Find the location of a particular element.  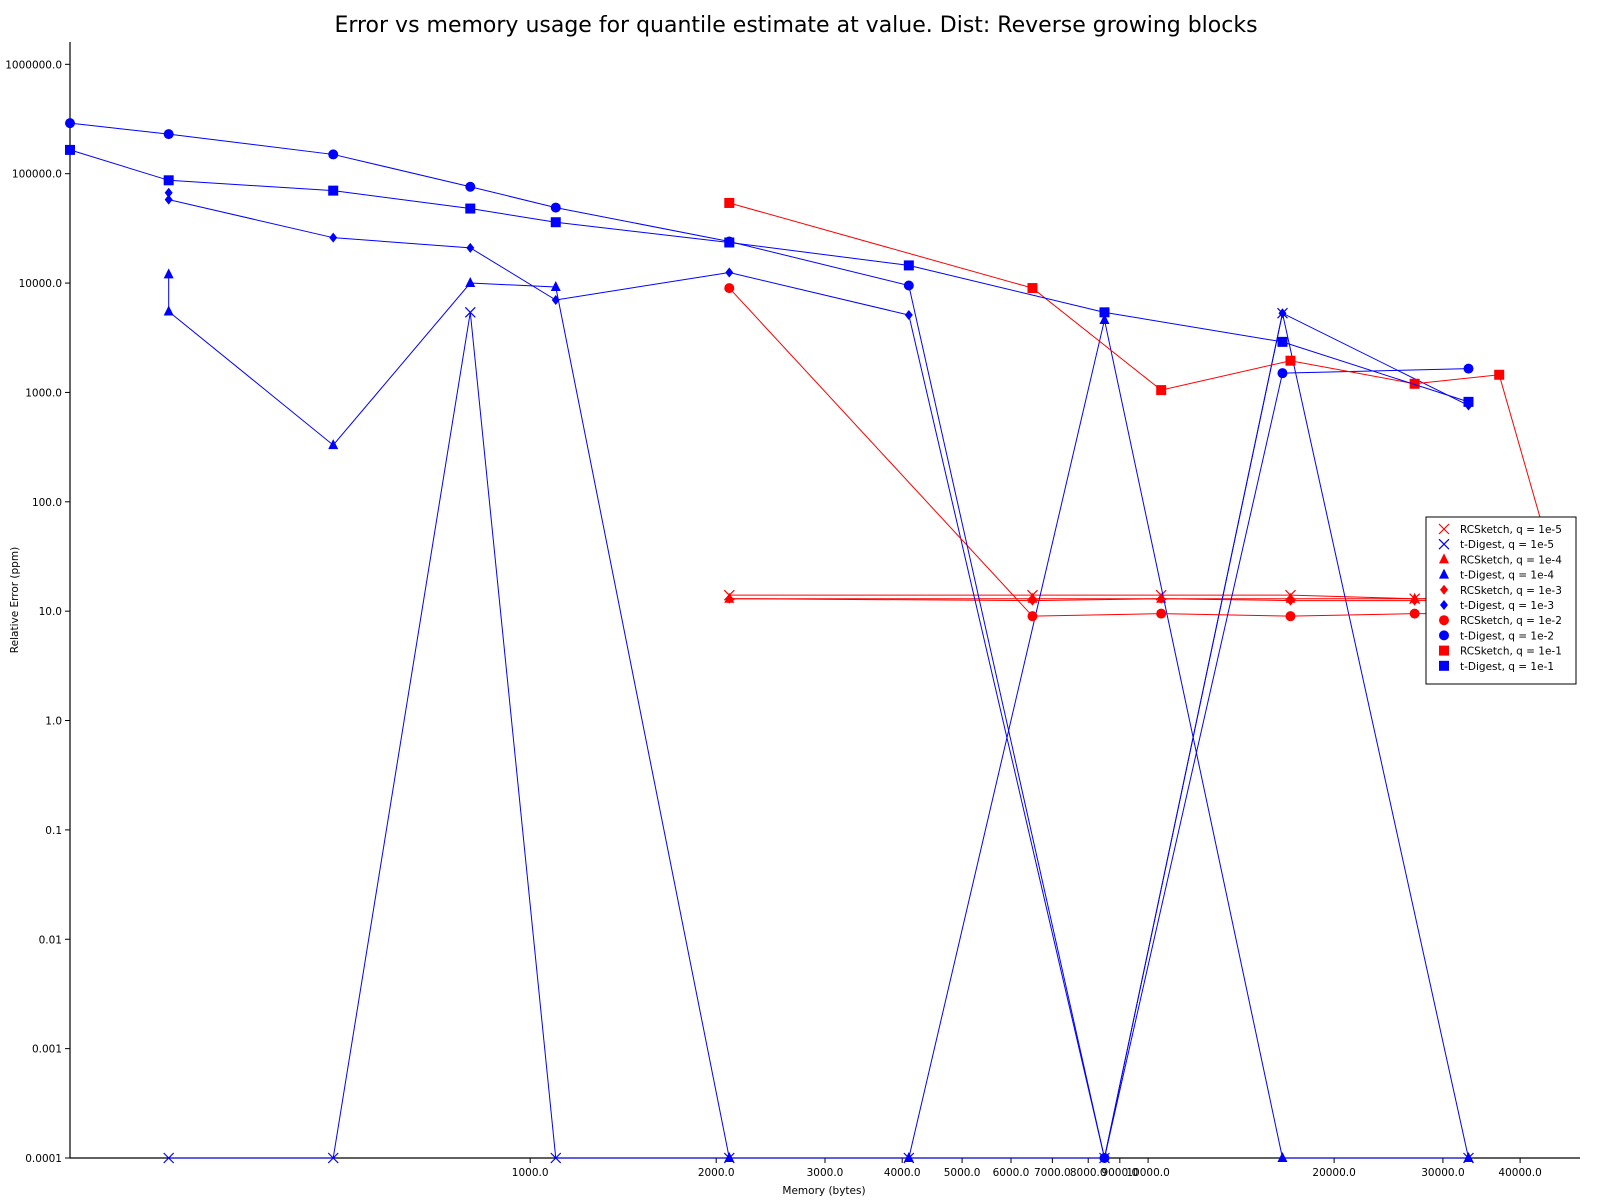

y-tick-label: 10000.0 is located at coordinates (40, 284).